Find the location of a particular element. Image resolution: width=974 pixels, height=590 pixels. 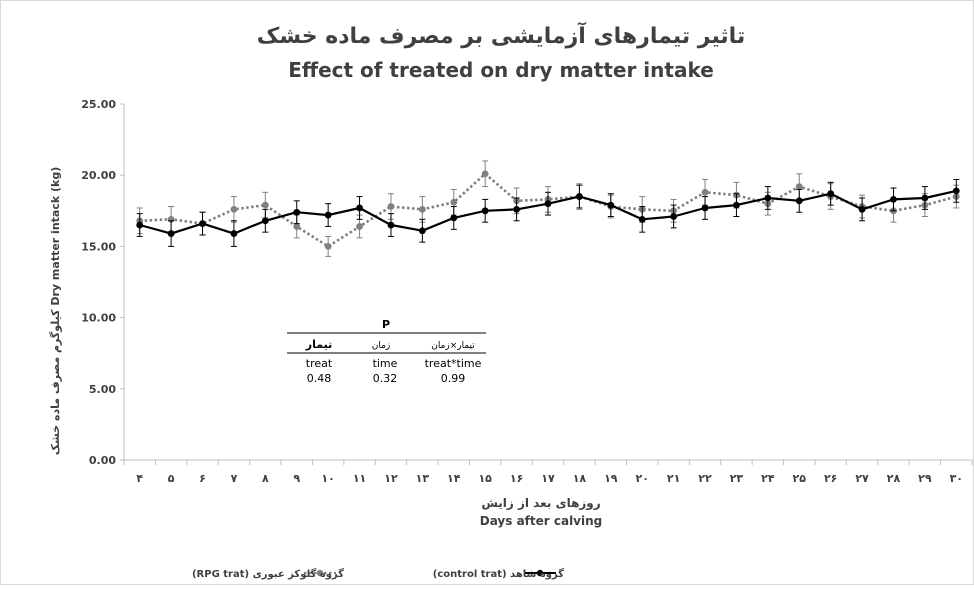

x-tick-label: ۲۹ is located at coordinates (925, 478).